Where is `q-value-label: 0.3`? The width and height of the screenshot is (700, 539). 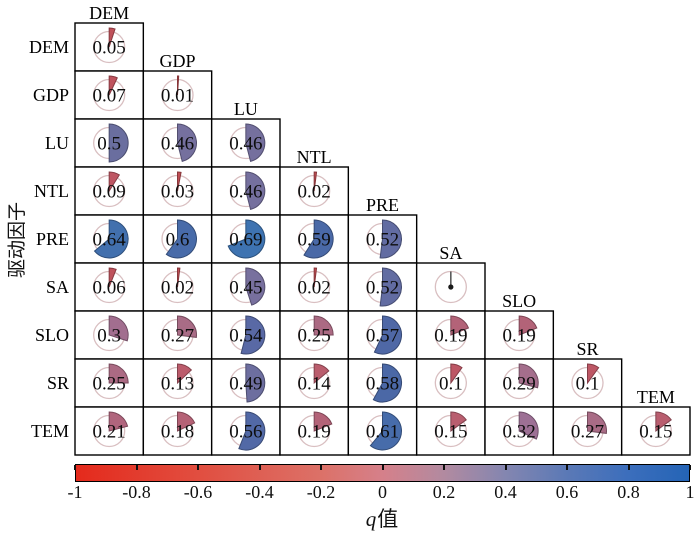
q-value-label: 0.3 is located at coordinates (109, 336).